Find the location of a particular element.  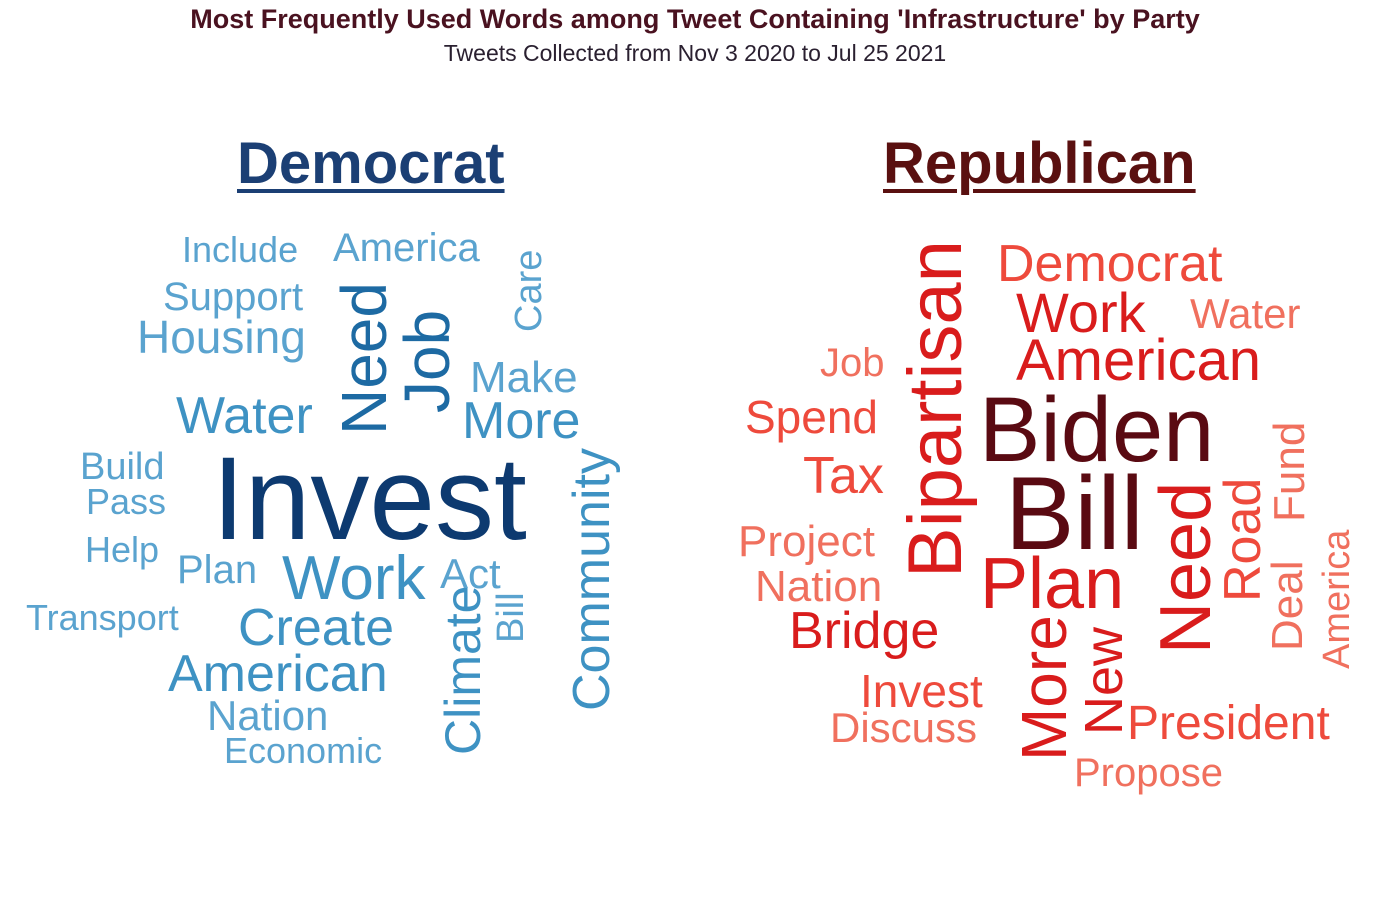

democrat-word-community: Community is located at coordinates (592, 579).